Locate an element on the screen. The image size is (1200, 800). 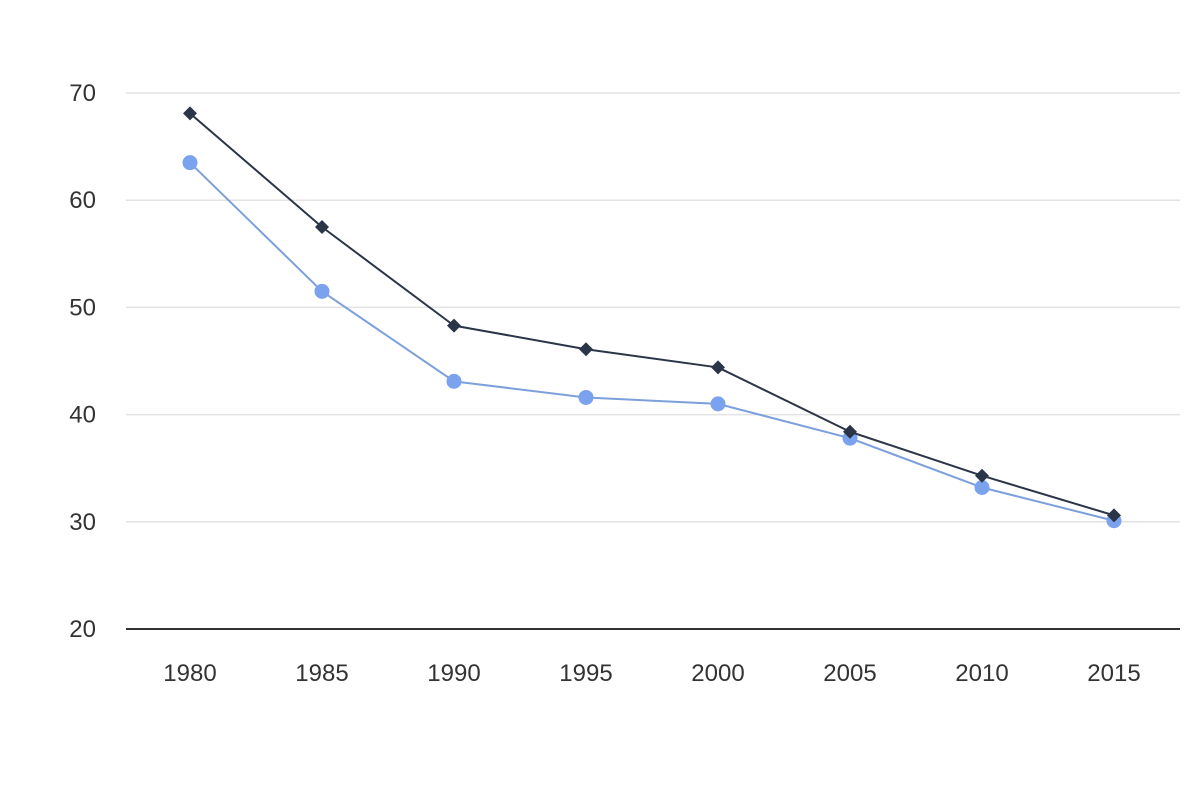
series-1-point-1995 is located at coordinates (586, 349).